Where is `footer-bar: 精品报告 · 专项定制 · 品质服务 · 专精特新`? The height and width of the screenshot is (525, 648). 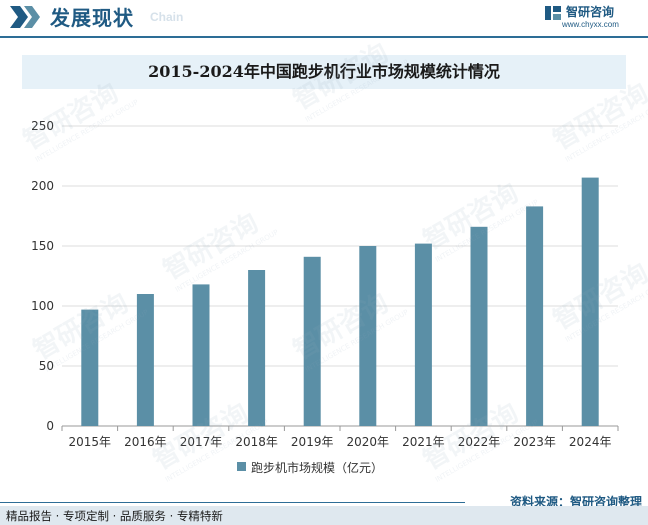
footer-bar: 精品报告 · 专项定制 · 品质服务 · 专精特新 is located at coordinates (324, 515).